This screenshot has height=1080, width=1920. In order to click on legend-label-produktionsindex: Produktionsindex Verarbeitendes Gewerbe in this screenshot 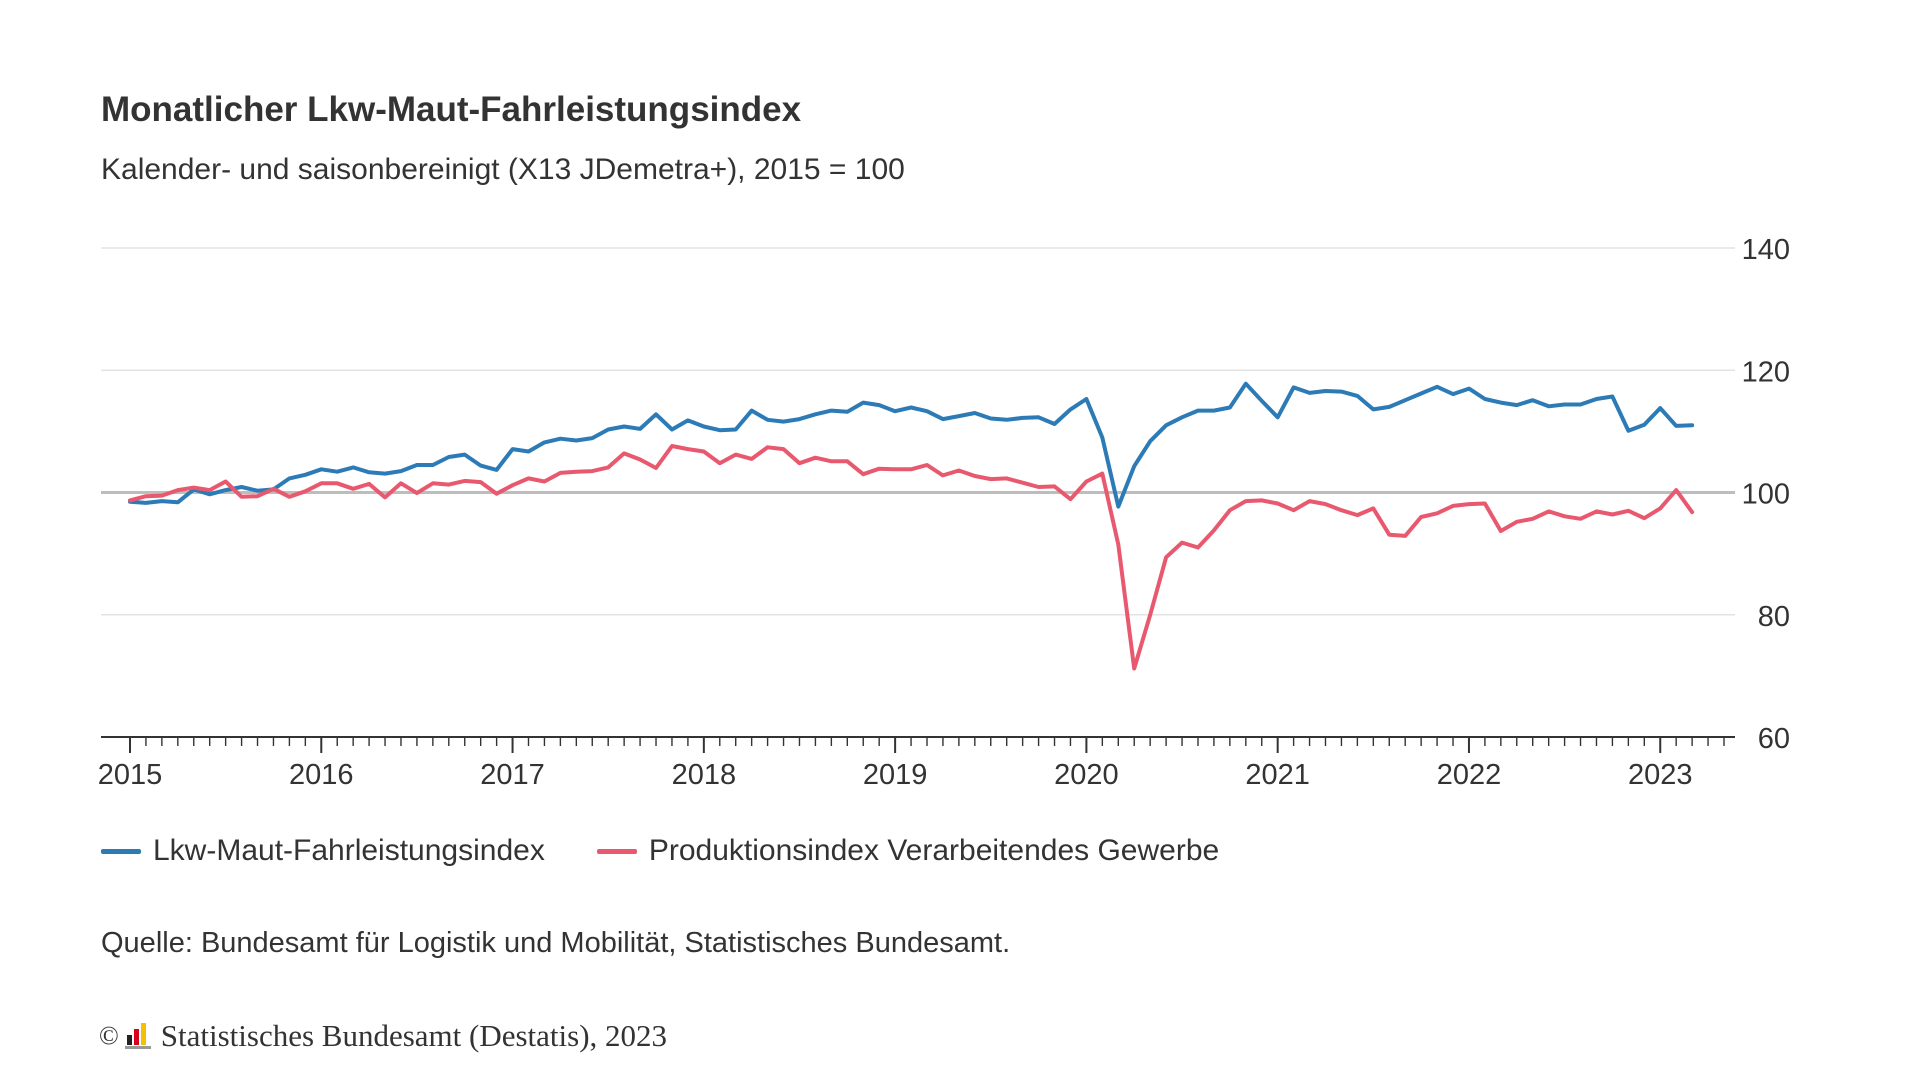, I will do `click(934, 850)`.